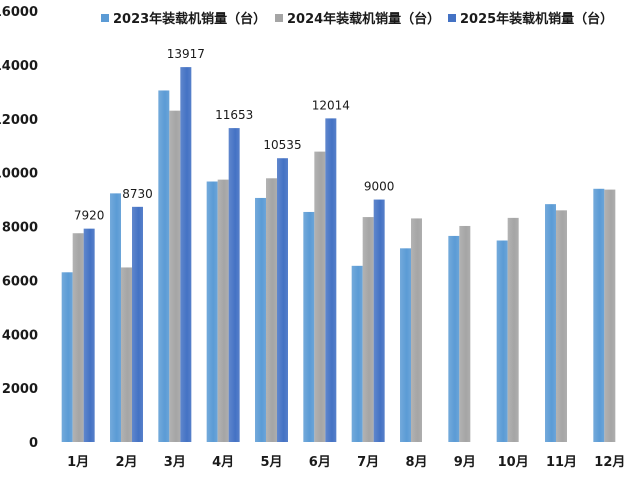 Image resolution: width=642 pixels, height=485 pixels. I want to click on x-tick-label: 5月, so click(271, 462).